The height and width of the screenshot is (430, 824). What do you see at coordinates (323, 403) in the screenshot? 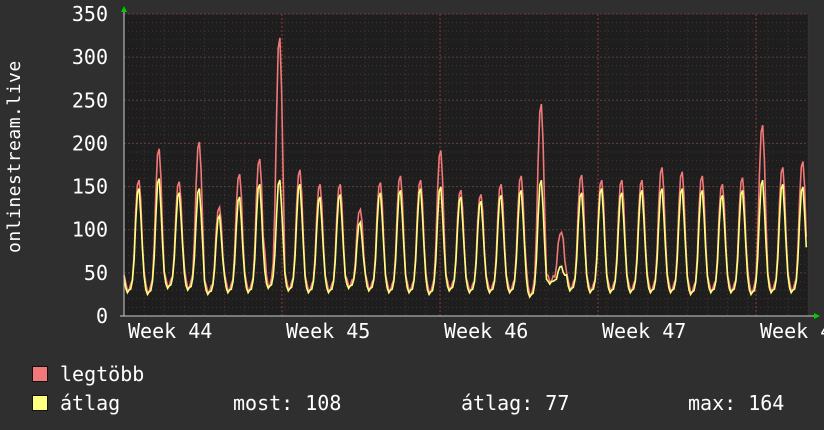
I see `stat-now-value: 108` at bounding box center [323, 403].